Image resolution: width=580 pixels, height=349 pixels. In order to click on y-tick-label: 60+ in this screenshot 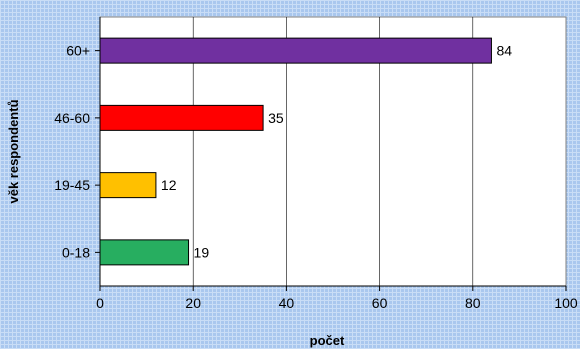, I will do `click(78, 51)`.